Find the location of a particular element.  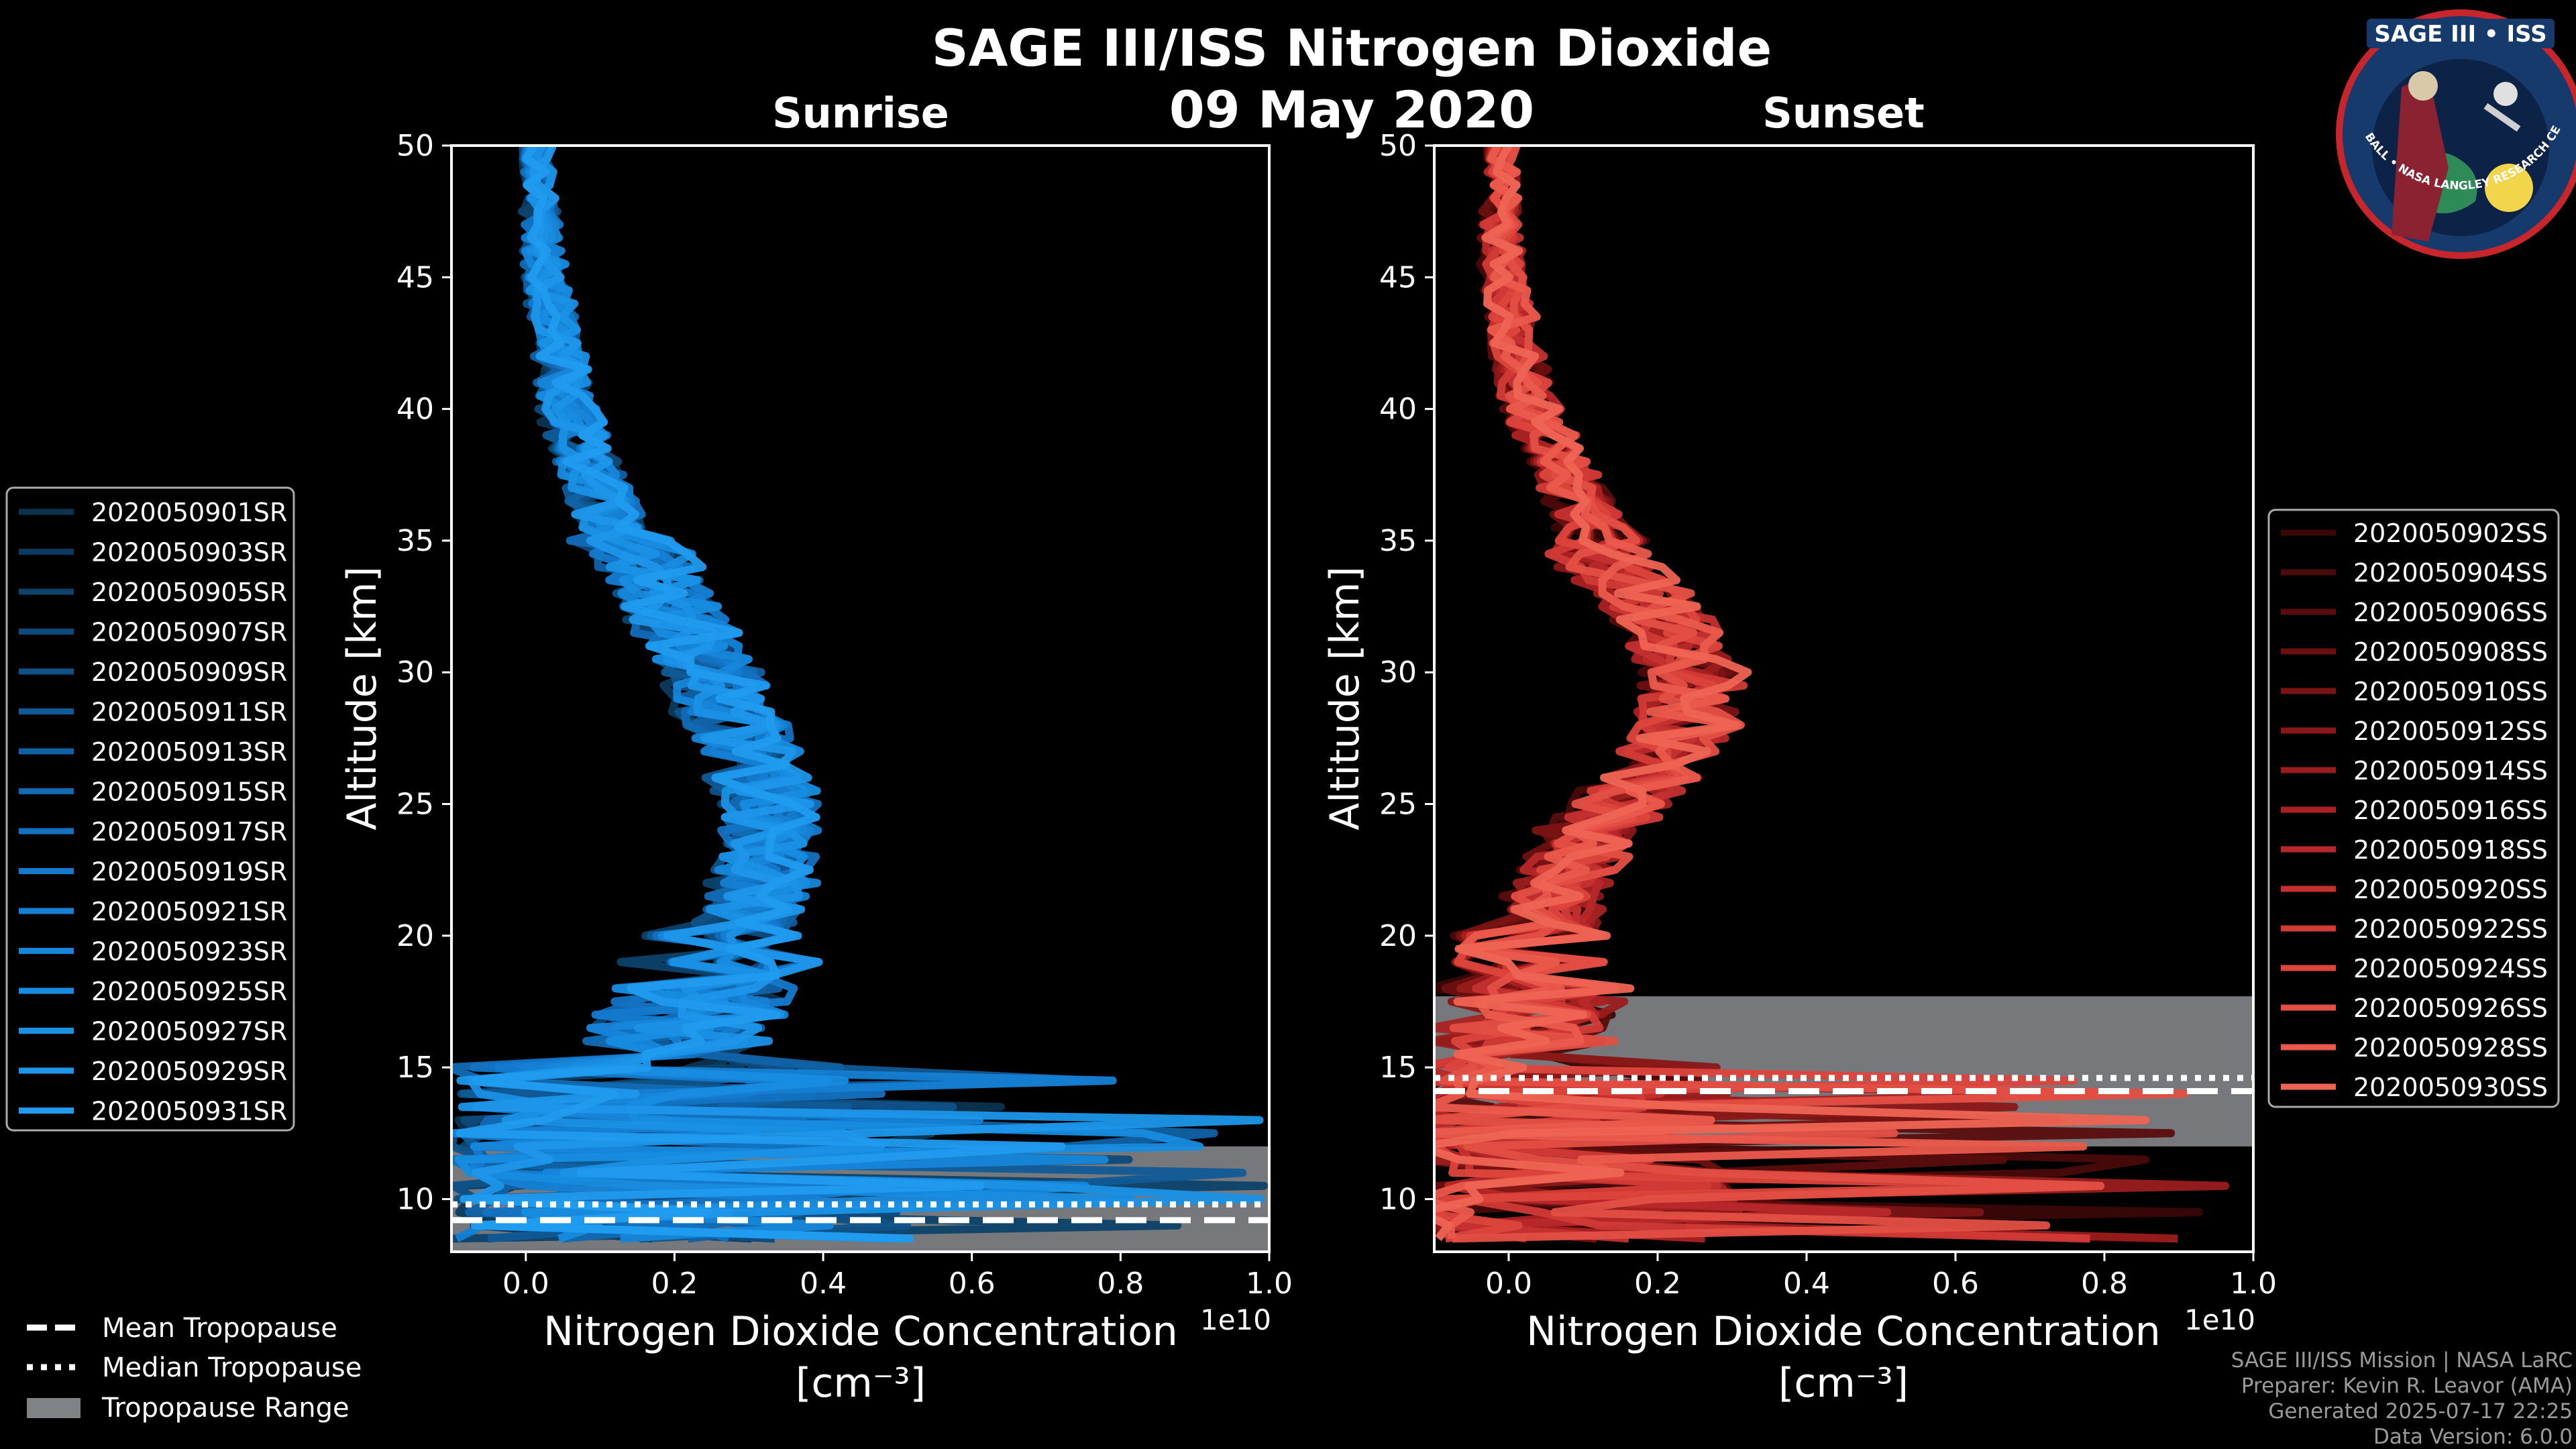

sunset-xtick-label: 1.0 is located at coordinates (2253, 1284).